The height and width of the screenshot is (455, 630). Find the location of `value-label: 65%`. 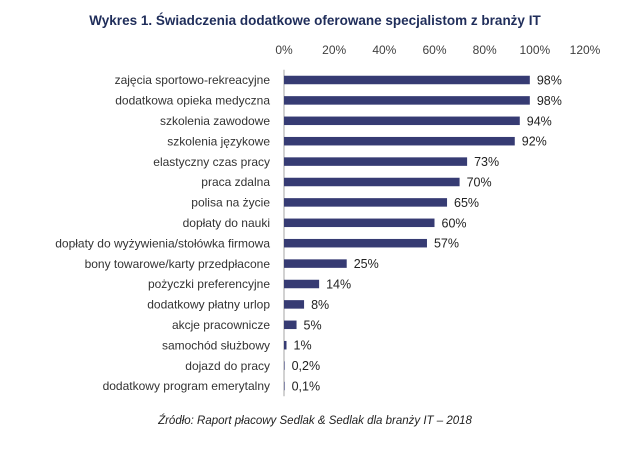

value-label: 65% is located at coordinates (466, 203).